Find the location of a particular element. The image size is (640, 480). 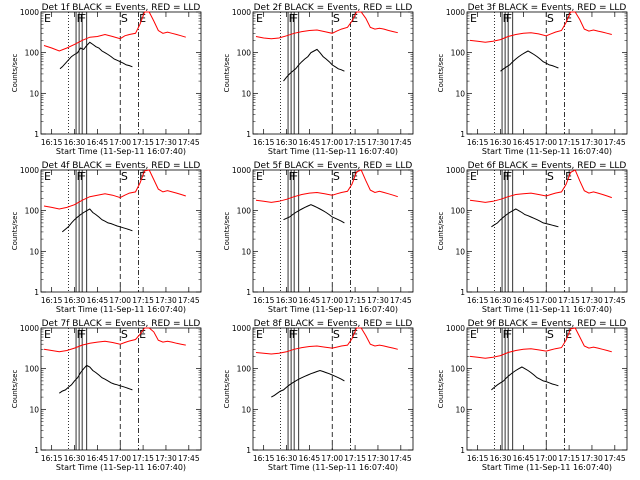

panel-title: Det 4f BLACK = Events, RED = LLD is located at coordinates (121, 166).